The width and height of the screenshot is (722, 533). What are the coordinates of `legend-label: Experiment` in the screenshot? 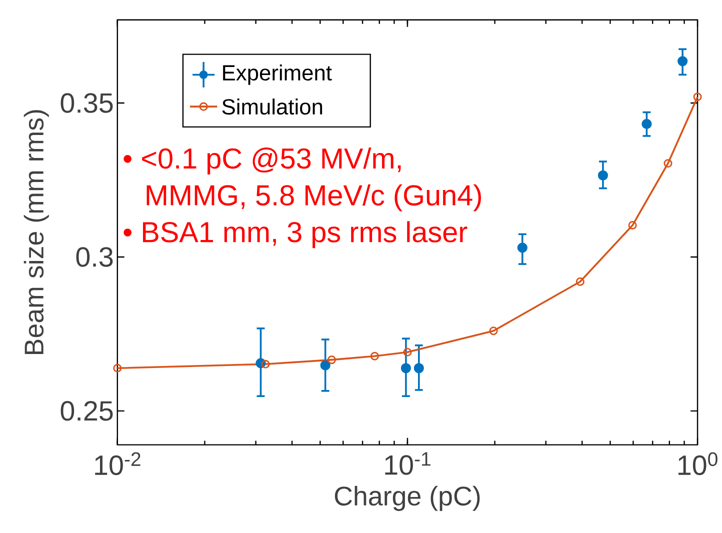 It's located at (277, 74).